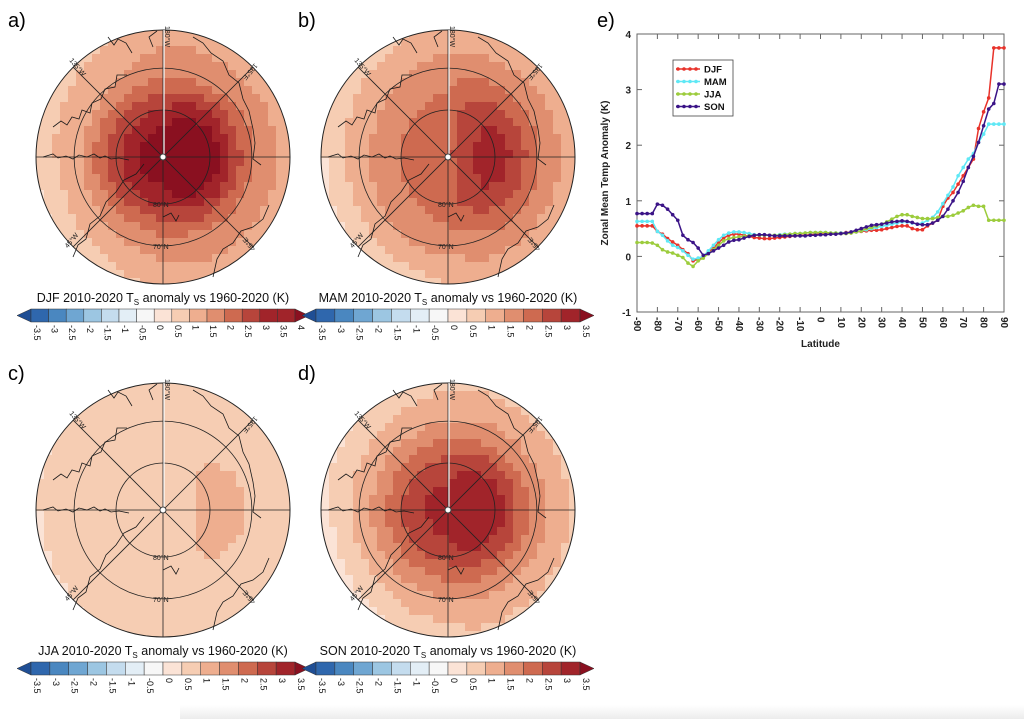 This screenshot has width=1024, height=719. Describe the element at coordinates (628, 35) in the screenshot. I see `y-tick-label: 4` at that location.